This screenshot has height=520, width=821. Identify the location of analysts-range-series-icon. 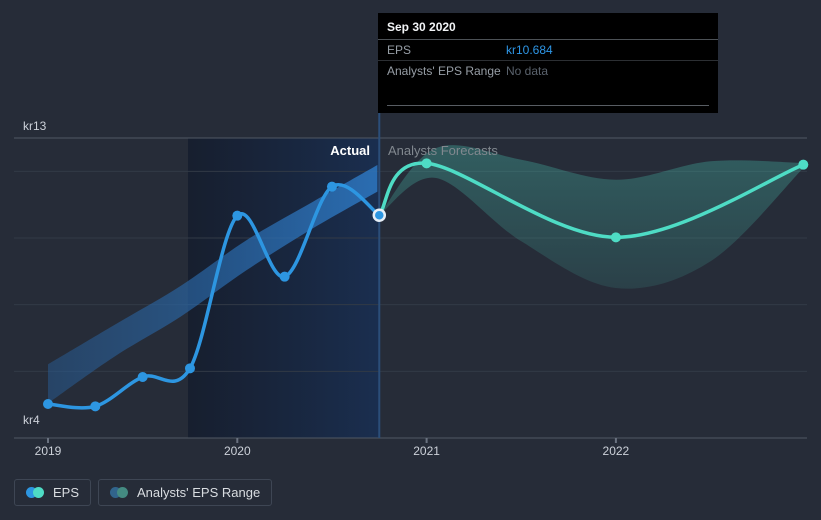
(119, 492).